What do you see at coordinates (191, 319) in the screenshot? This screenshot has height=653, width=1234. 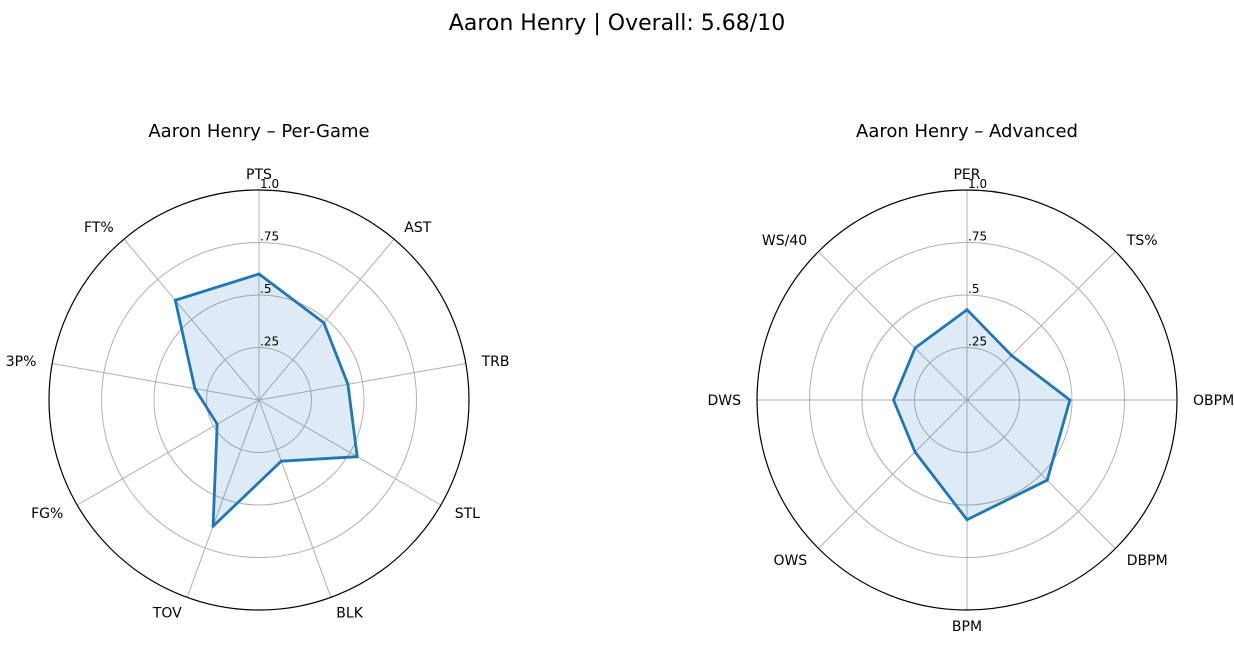 I see `spoke-ft-pct` at bounding box center [191, 319].